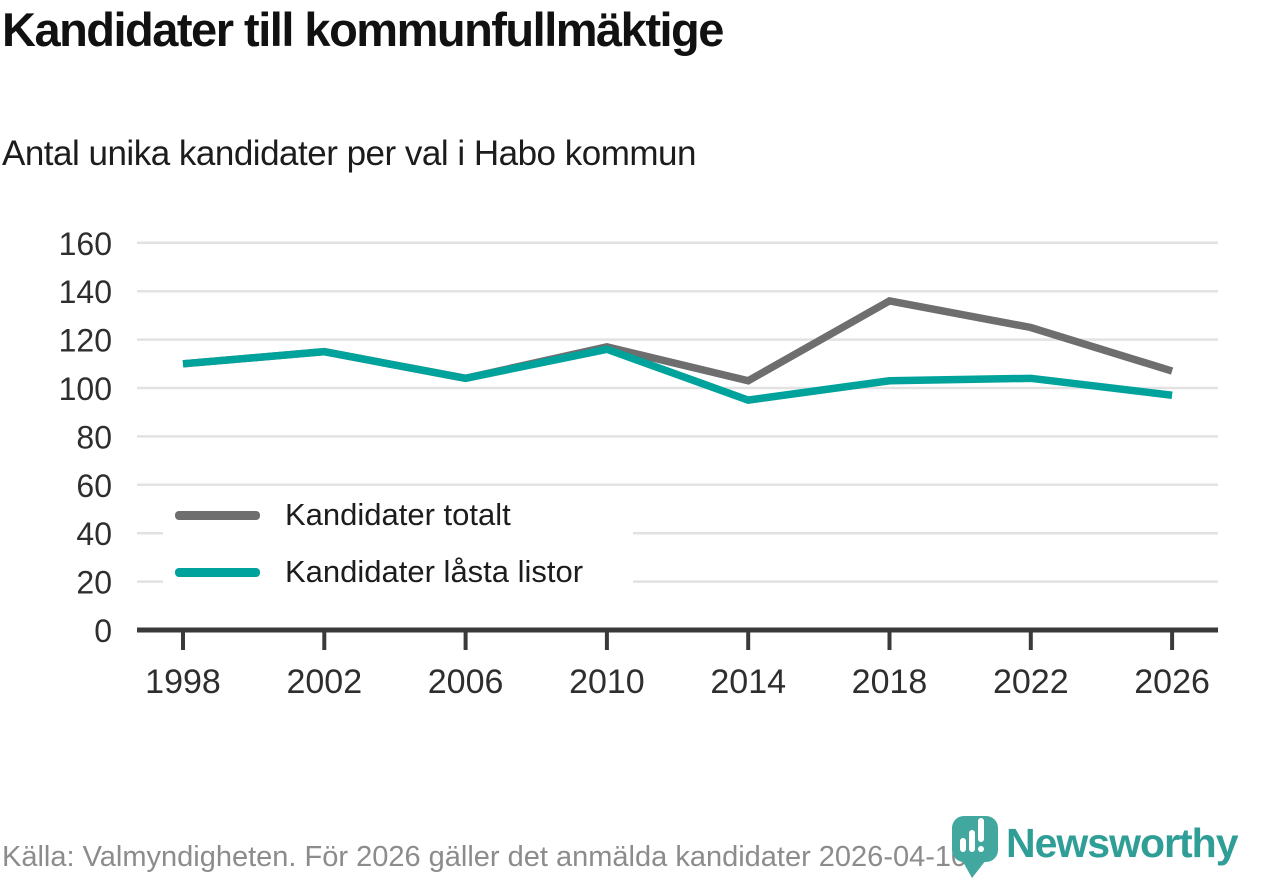 The height and width of the screenshot is (882, 1262). I want to click on x-axis-tick-label: 1998, so click(183, 682).